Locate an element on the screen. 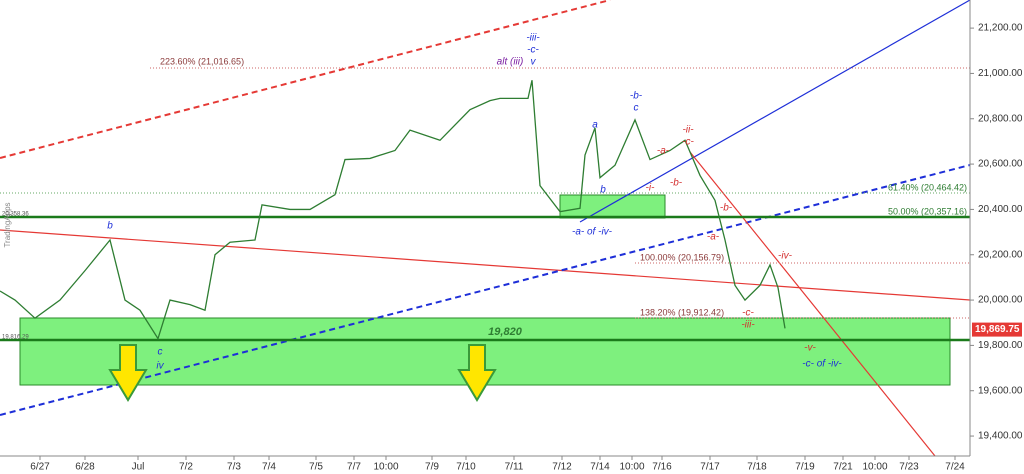 This screenshot has height=474, width=1024. wave-label: -iv- is located at coordinates (785, 256).